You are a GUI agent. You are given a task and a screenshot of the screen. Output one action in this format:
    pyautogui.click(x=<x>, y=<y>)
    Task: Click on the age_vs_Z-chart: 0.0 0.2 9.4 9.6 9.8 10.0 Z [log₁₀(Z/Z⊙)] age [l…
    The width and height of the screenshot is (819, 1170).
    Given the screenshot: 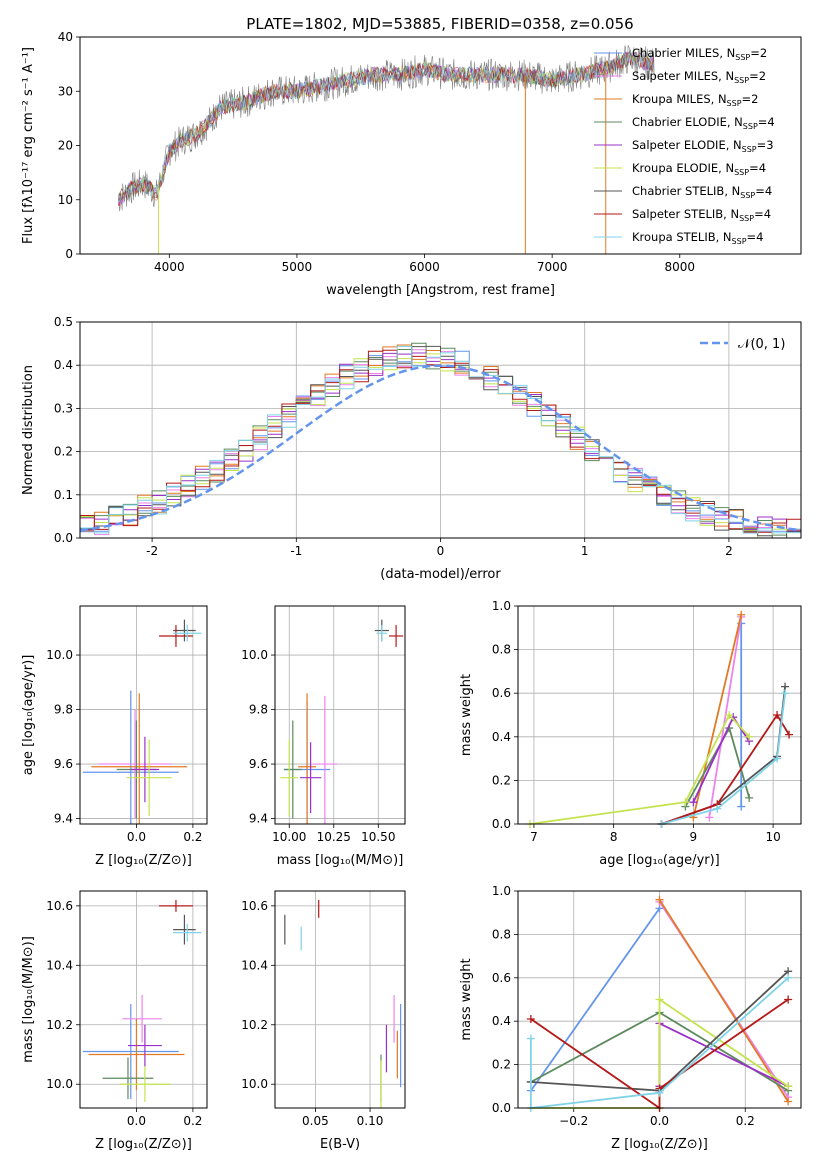 What is the action you would take?
    pyautogui.click(x=114, y=736)
    